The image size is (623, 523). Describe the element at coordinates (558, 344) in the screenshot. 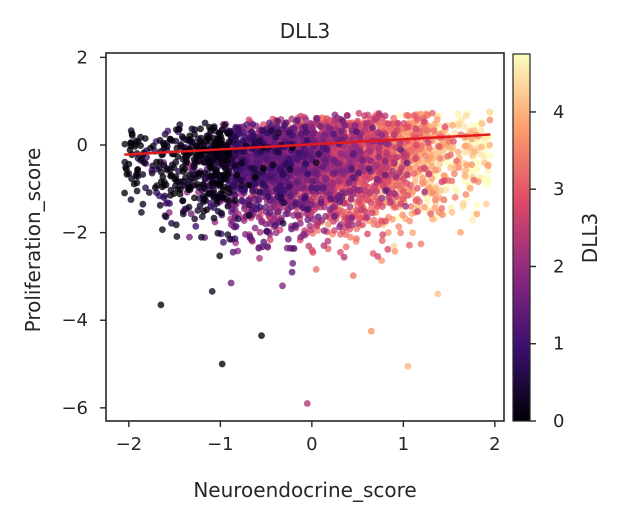

I see `colorbar-tick-label: 1` at that location.